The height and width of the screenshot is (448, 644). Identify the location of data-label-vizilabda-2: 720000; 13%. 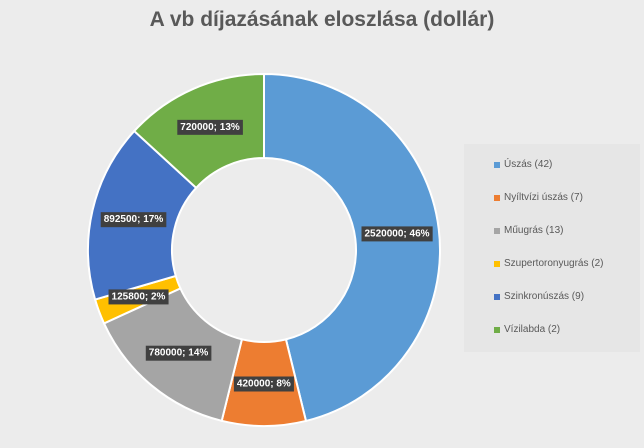
(210, 127).